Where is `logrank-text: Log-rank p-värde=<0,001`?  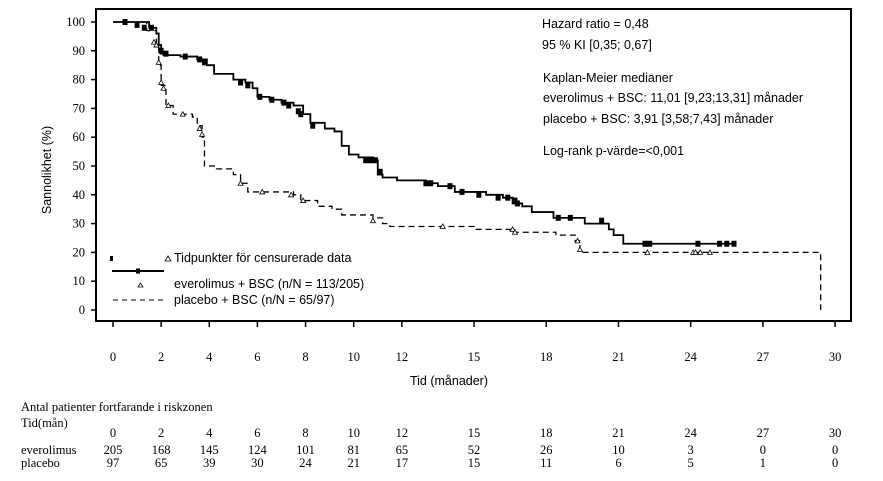 logrank-text: Log-rank p-värde=<0,001 is located at coordinates (613, 151).